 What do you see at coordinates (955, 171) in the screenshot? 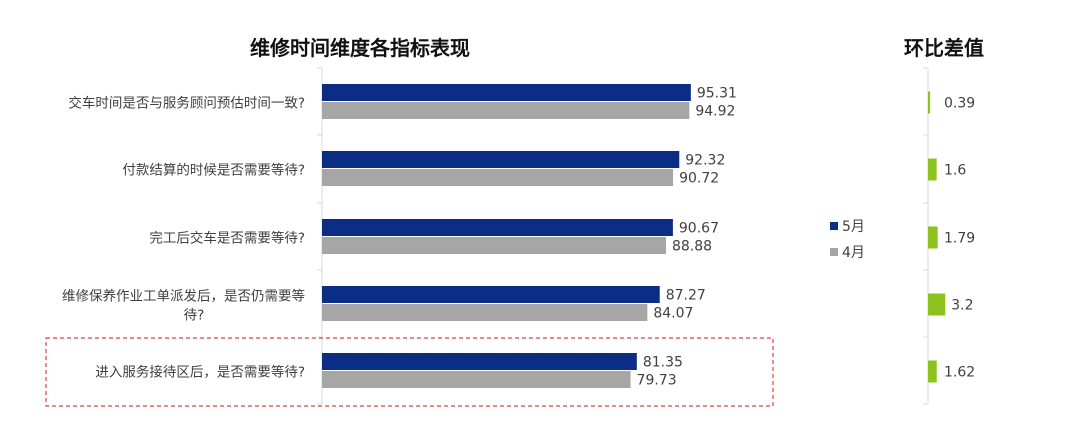
I see `diff-value-label: 1.6` at bounding box center [955, 171].